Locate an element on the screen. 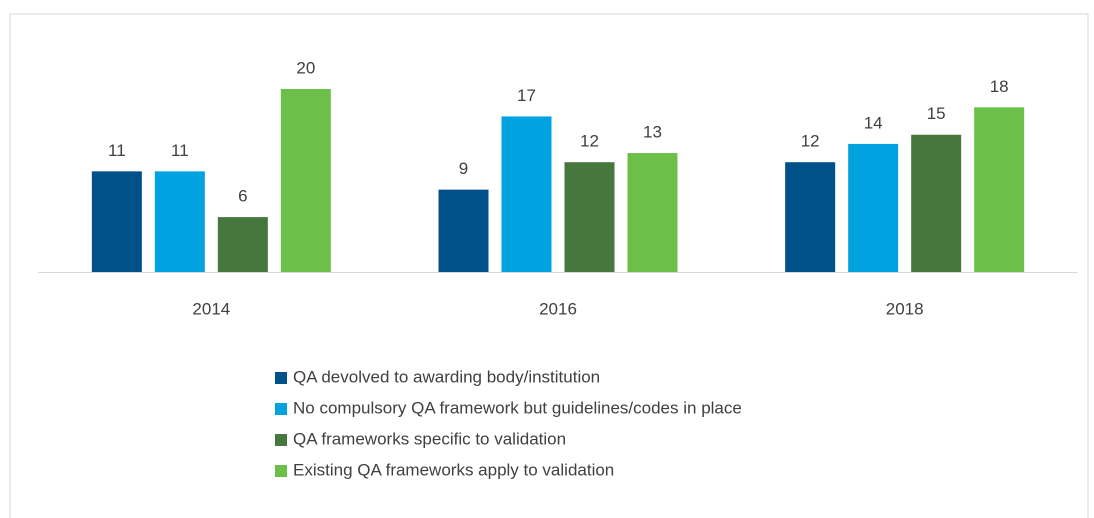  data-label: 20 is located at coordinates (305, 67).